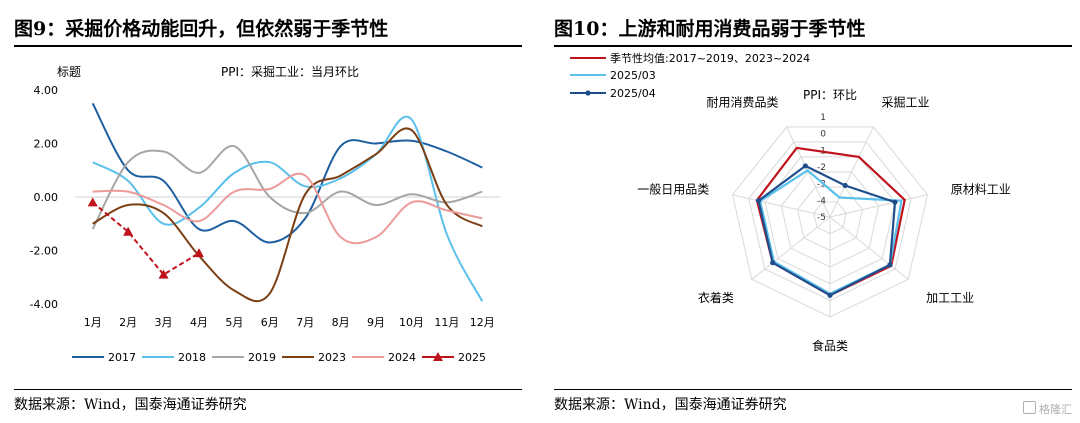  What do you see at coordinates (402, 357) in the screenshot?
I see `legend-label-2024: 2024` at bounding box center [402, 357].